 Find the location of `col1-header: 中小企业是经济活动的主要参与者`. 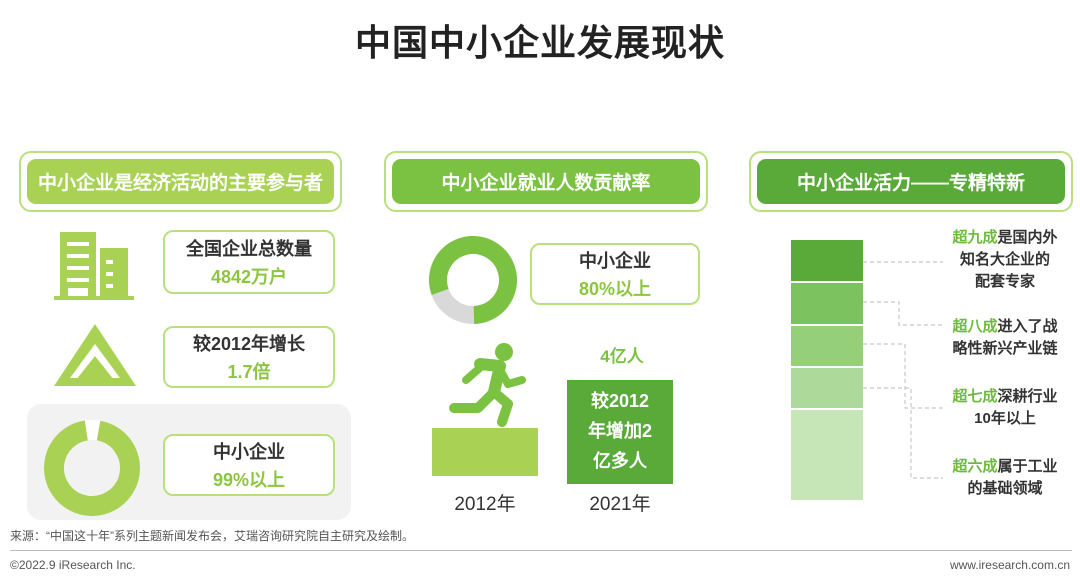

col1-header: 中小企业是经济活动的主要参与者 is located at coordinates (180, 181).